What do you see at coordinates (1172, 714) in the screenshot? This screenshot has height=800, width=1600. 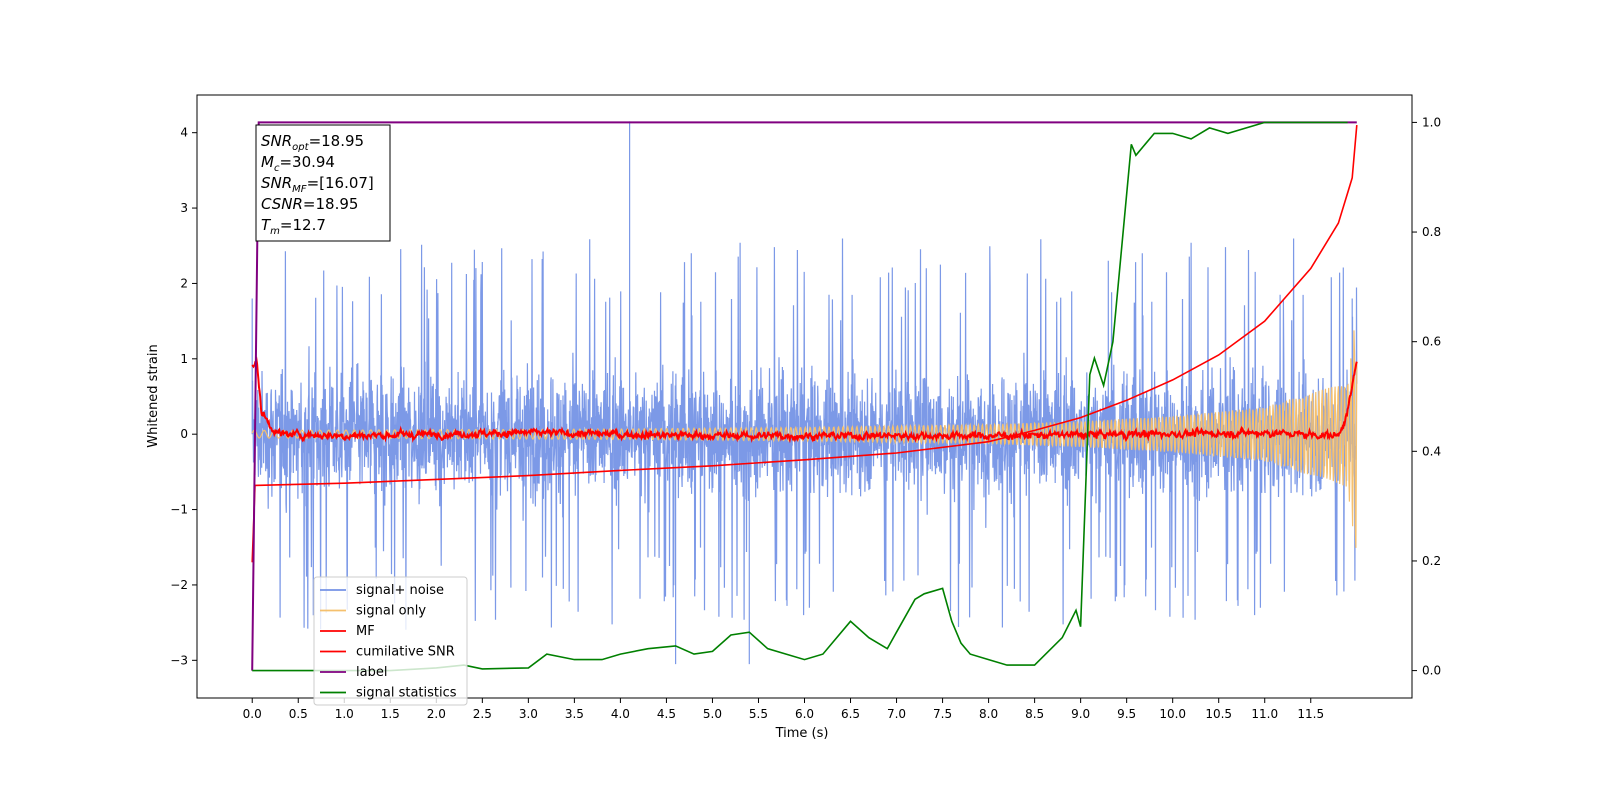 I see `x-tick-label: 10.0` at bounding box center [1172, 714].